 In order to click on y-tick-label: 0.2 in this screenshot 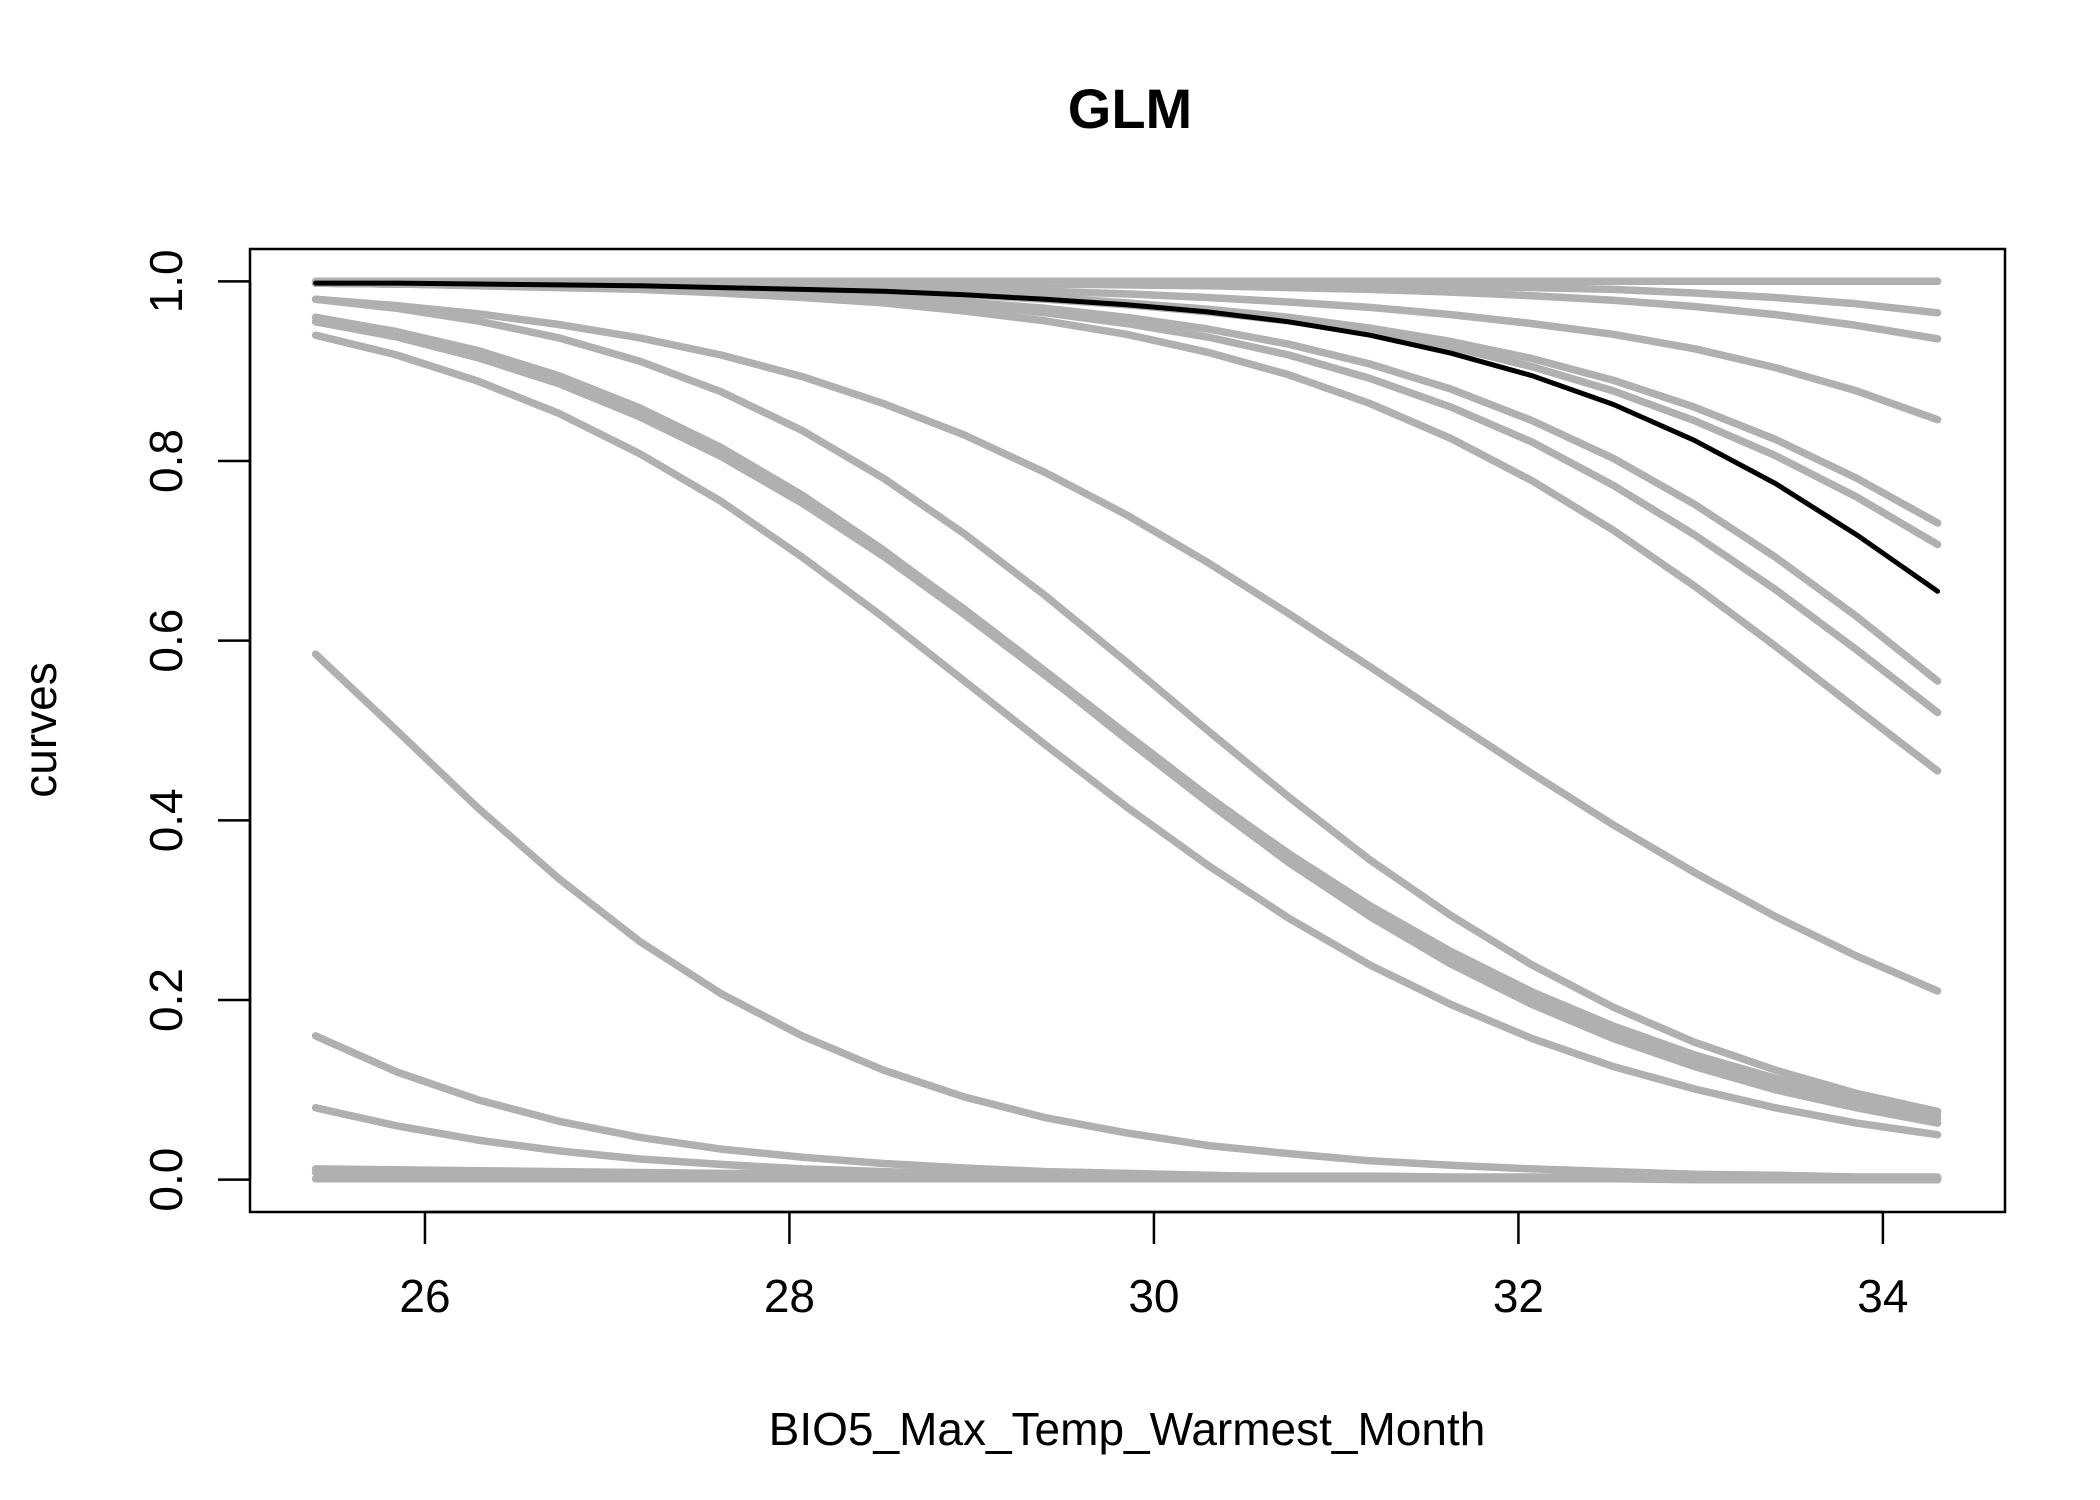, I will do `click(166, 1000)`.